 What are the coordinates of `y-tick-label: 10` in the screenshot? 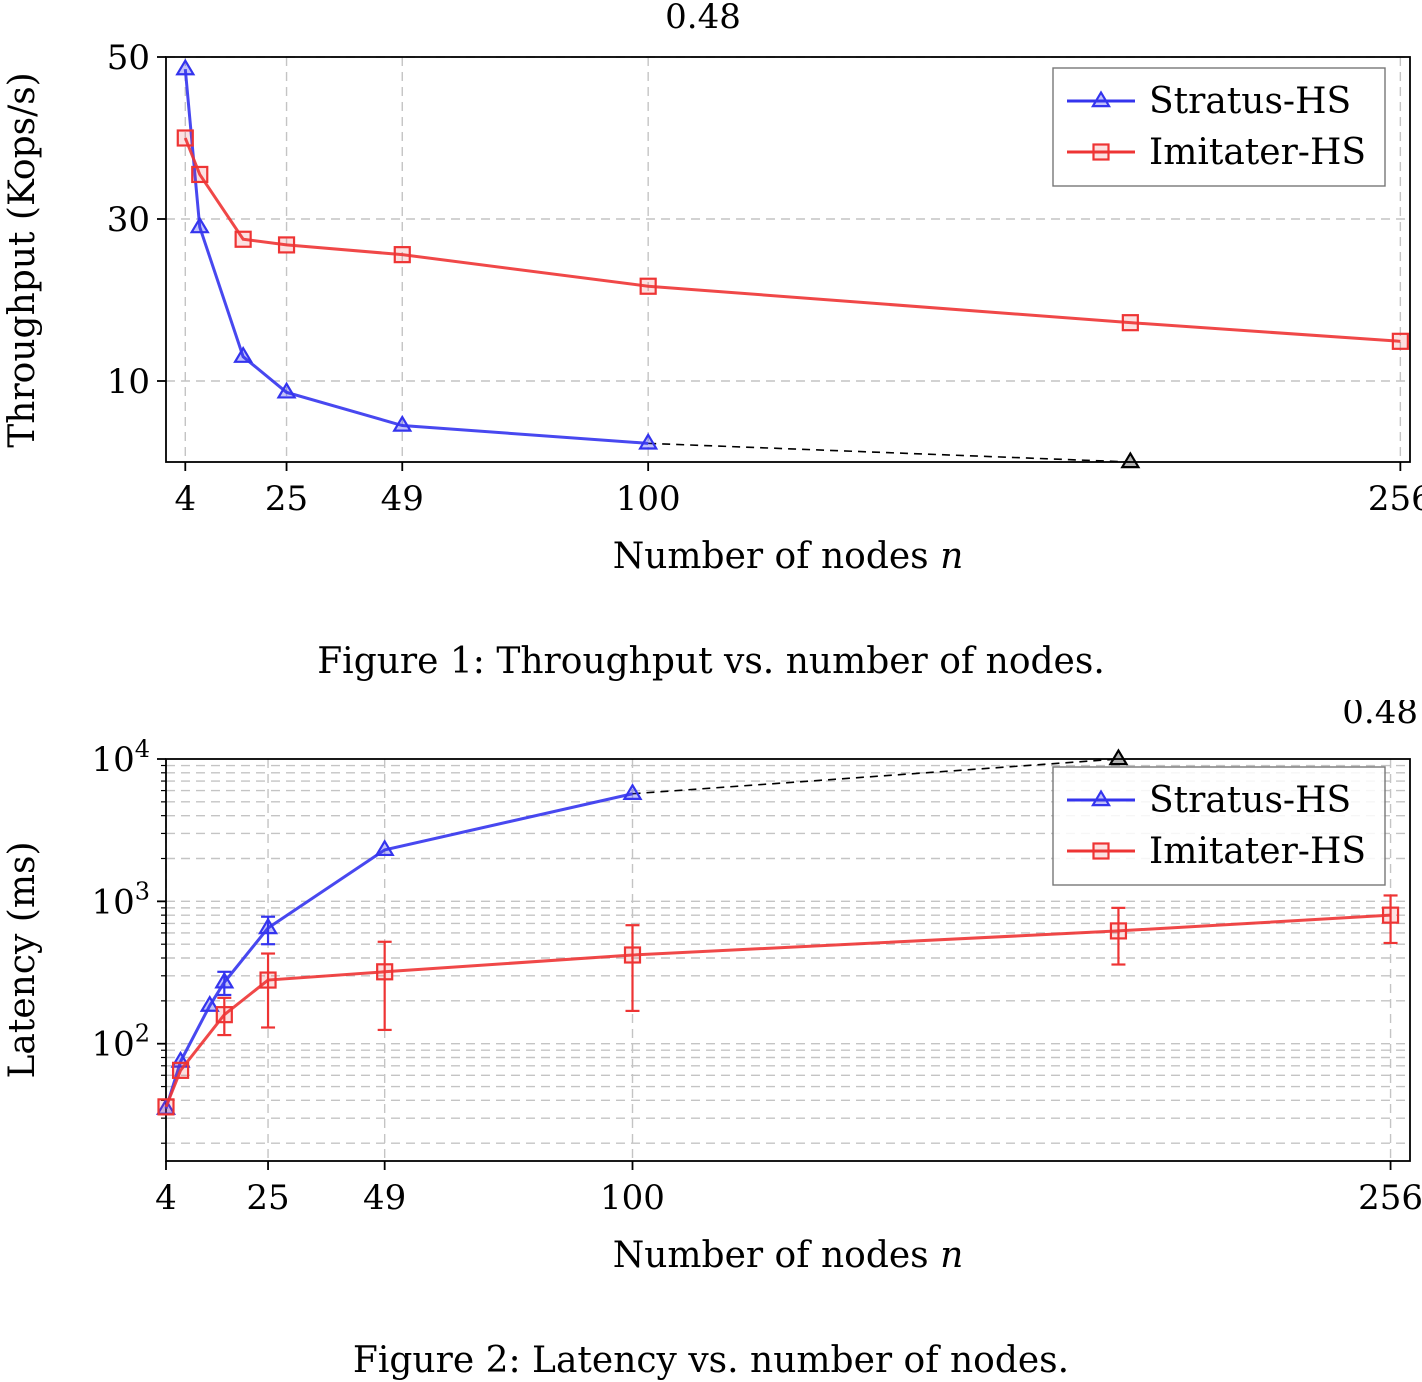 It's located at (128, 382).